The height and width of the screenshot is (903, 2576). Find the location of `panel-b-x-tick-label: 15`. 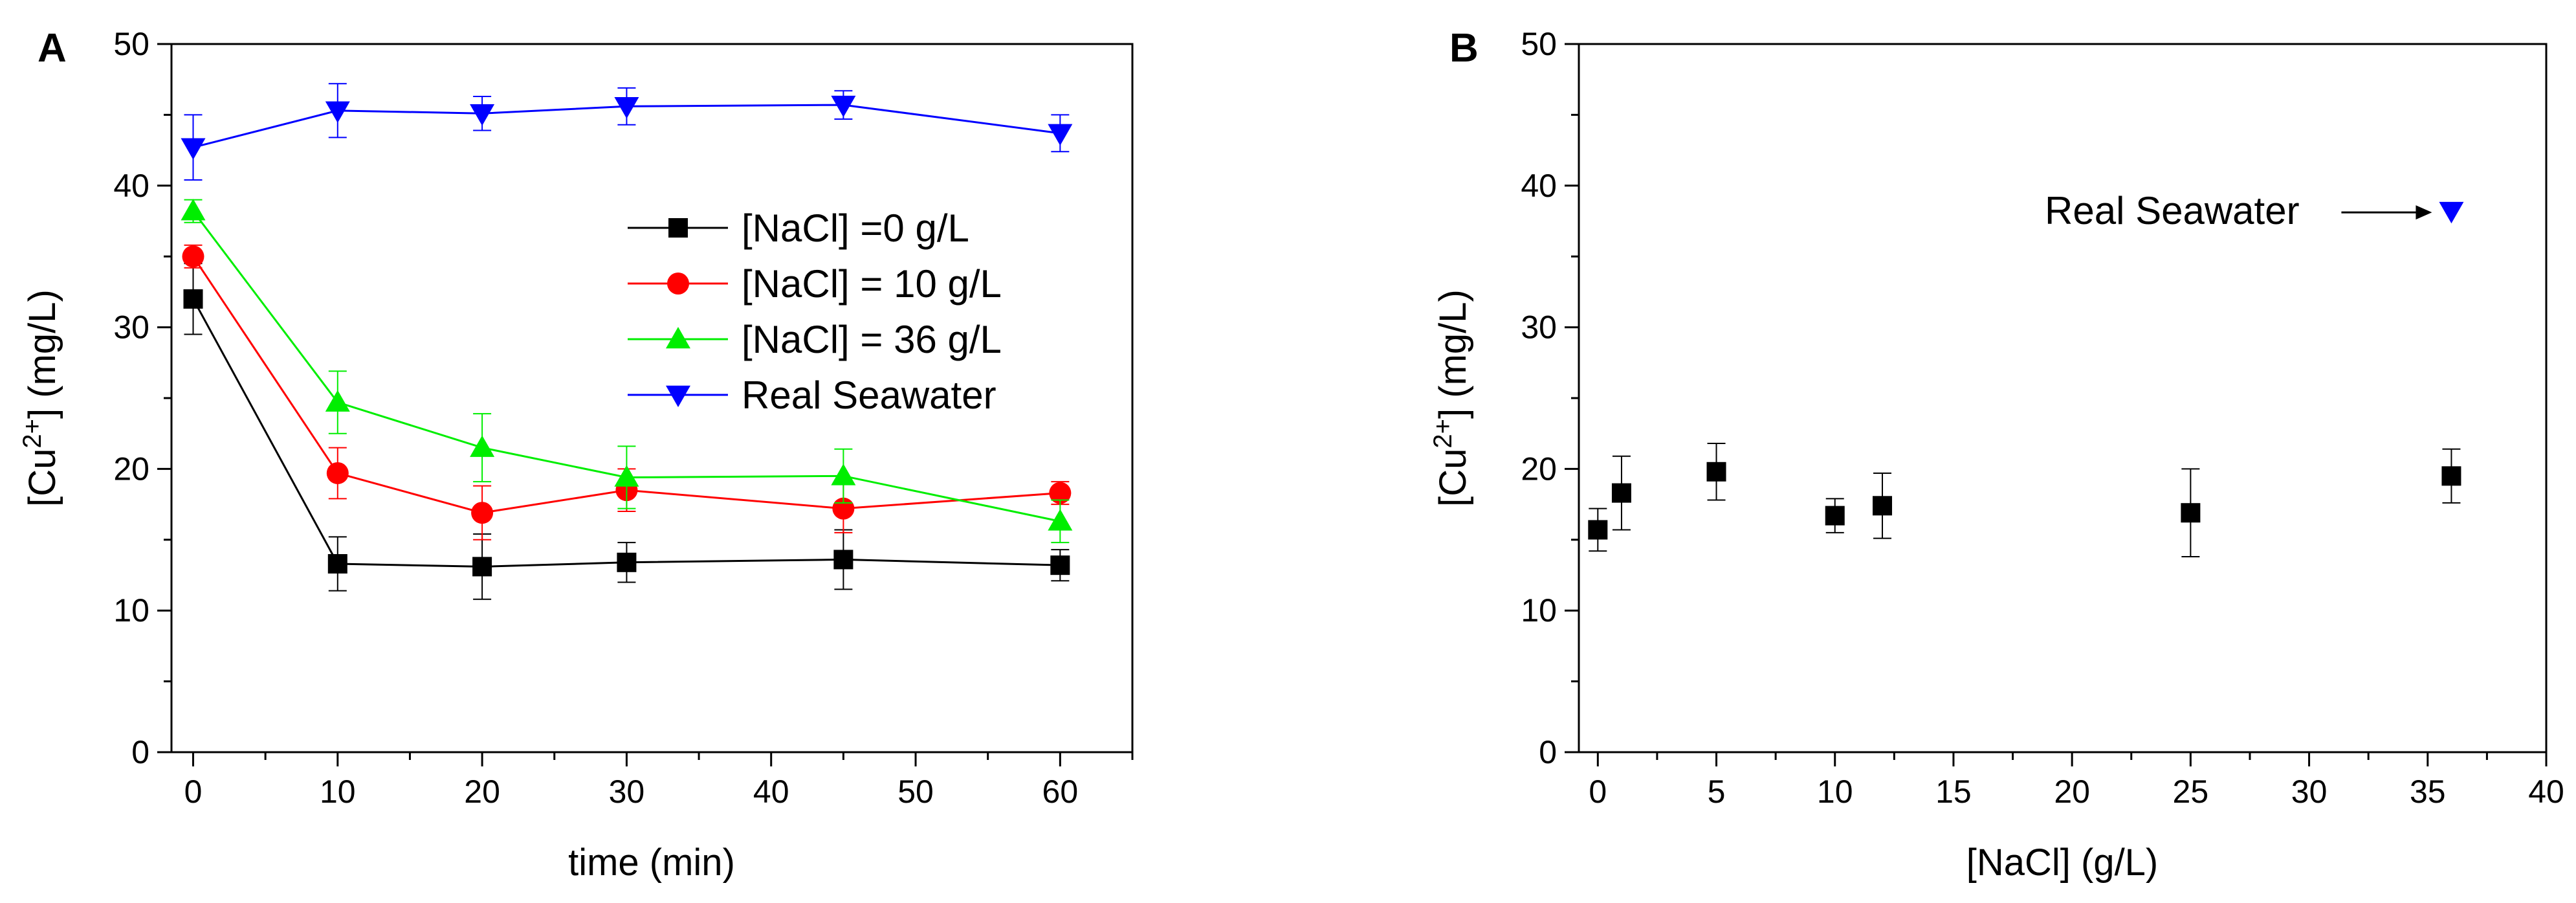

panel-b-x-tick-label: 15 is located at coordinates (1953, 792).